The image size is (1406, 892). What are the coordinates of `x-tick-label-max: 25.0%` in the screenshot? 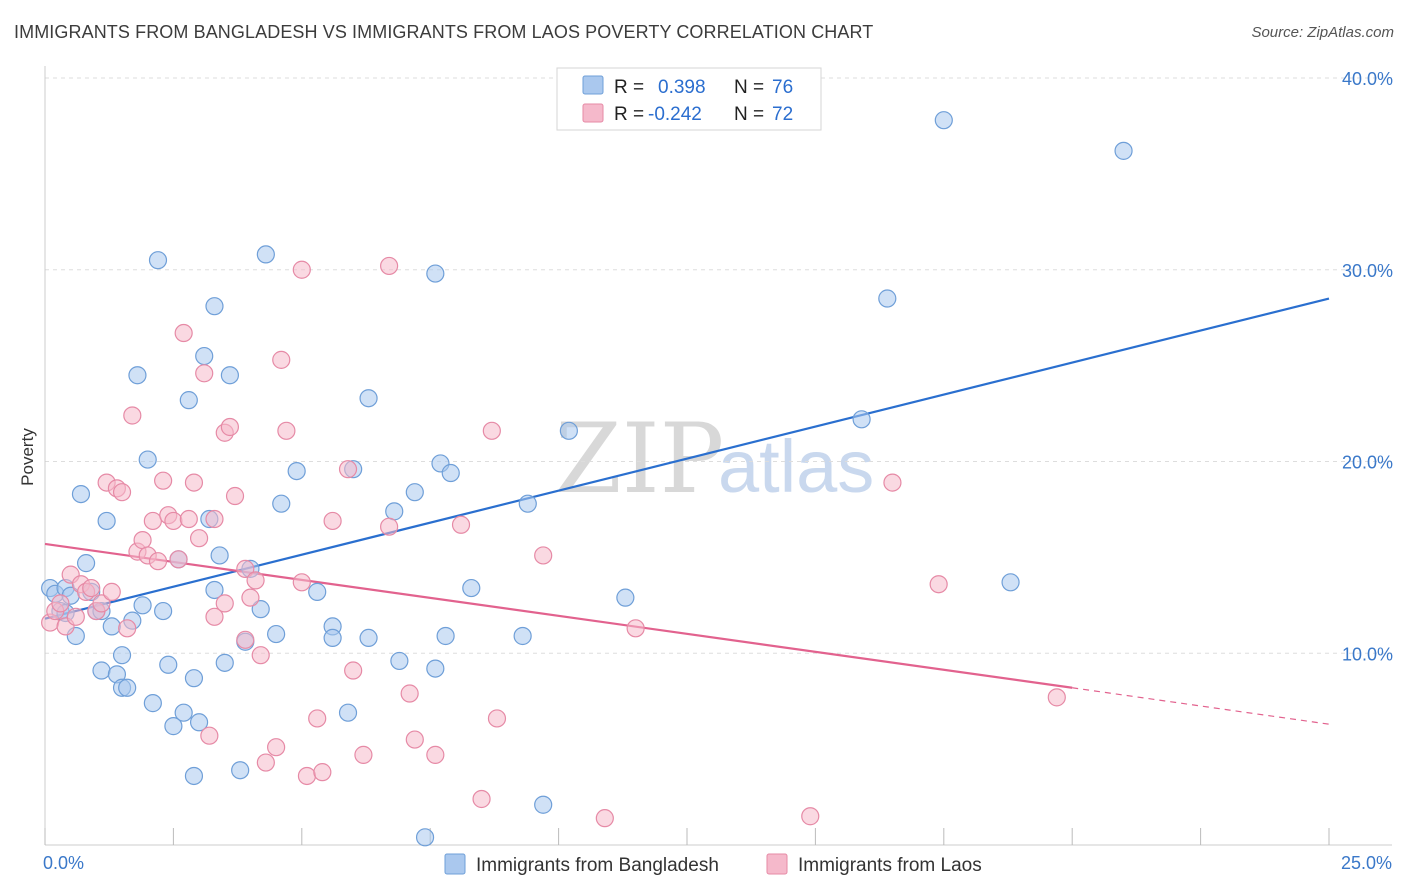 It's located at (1366, 863).